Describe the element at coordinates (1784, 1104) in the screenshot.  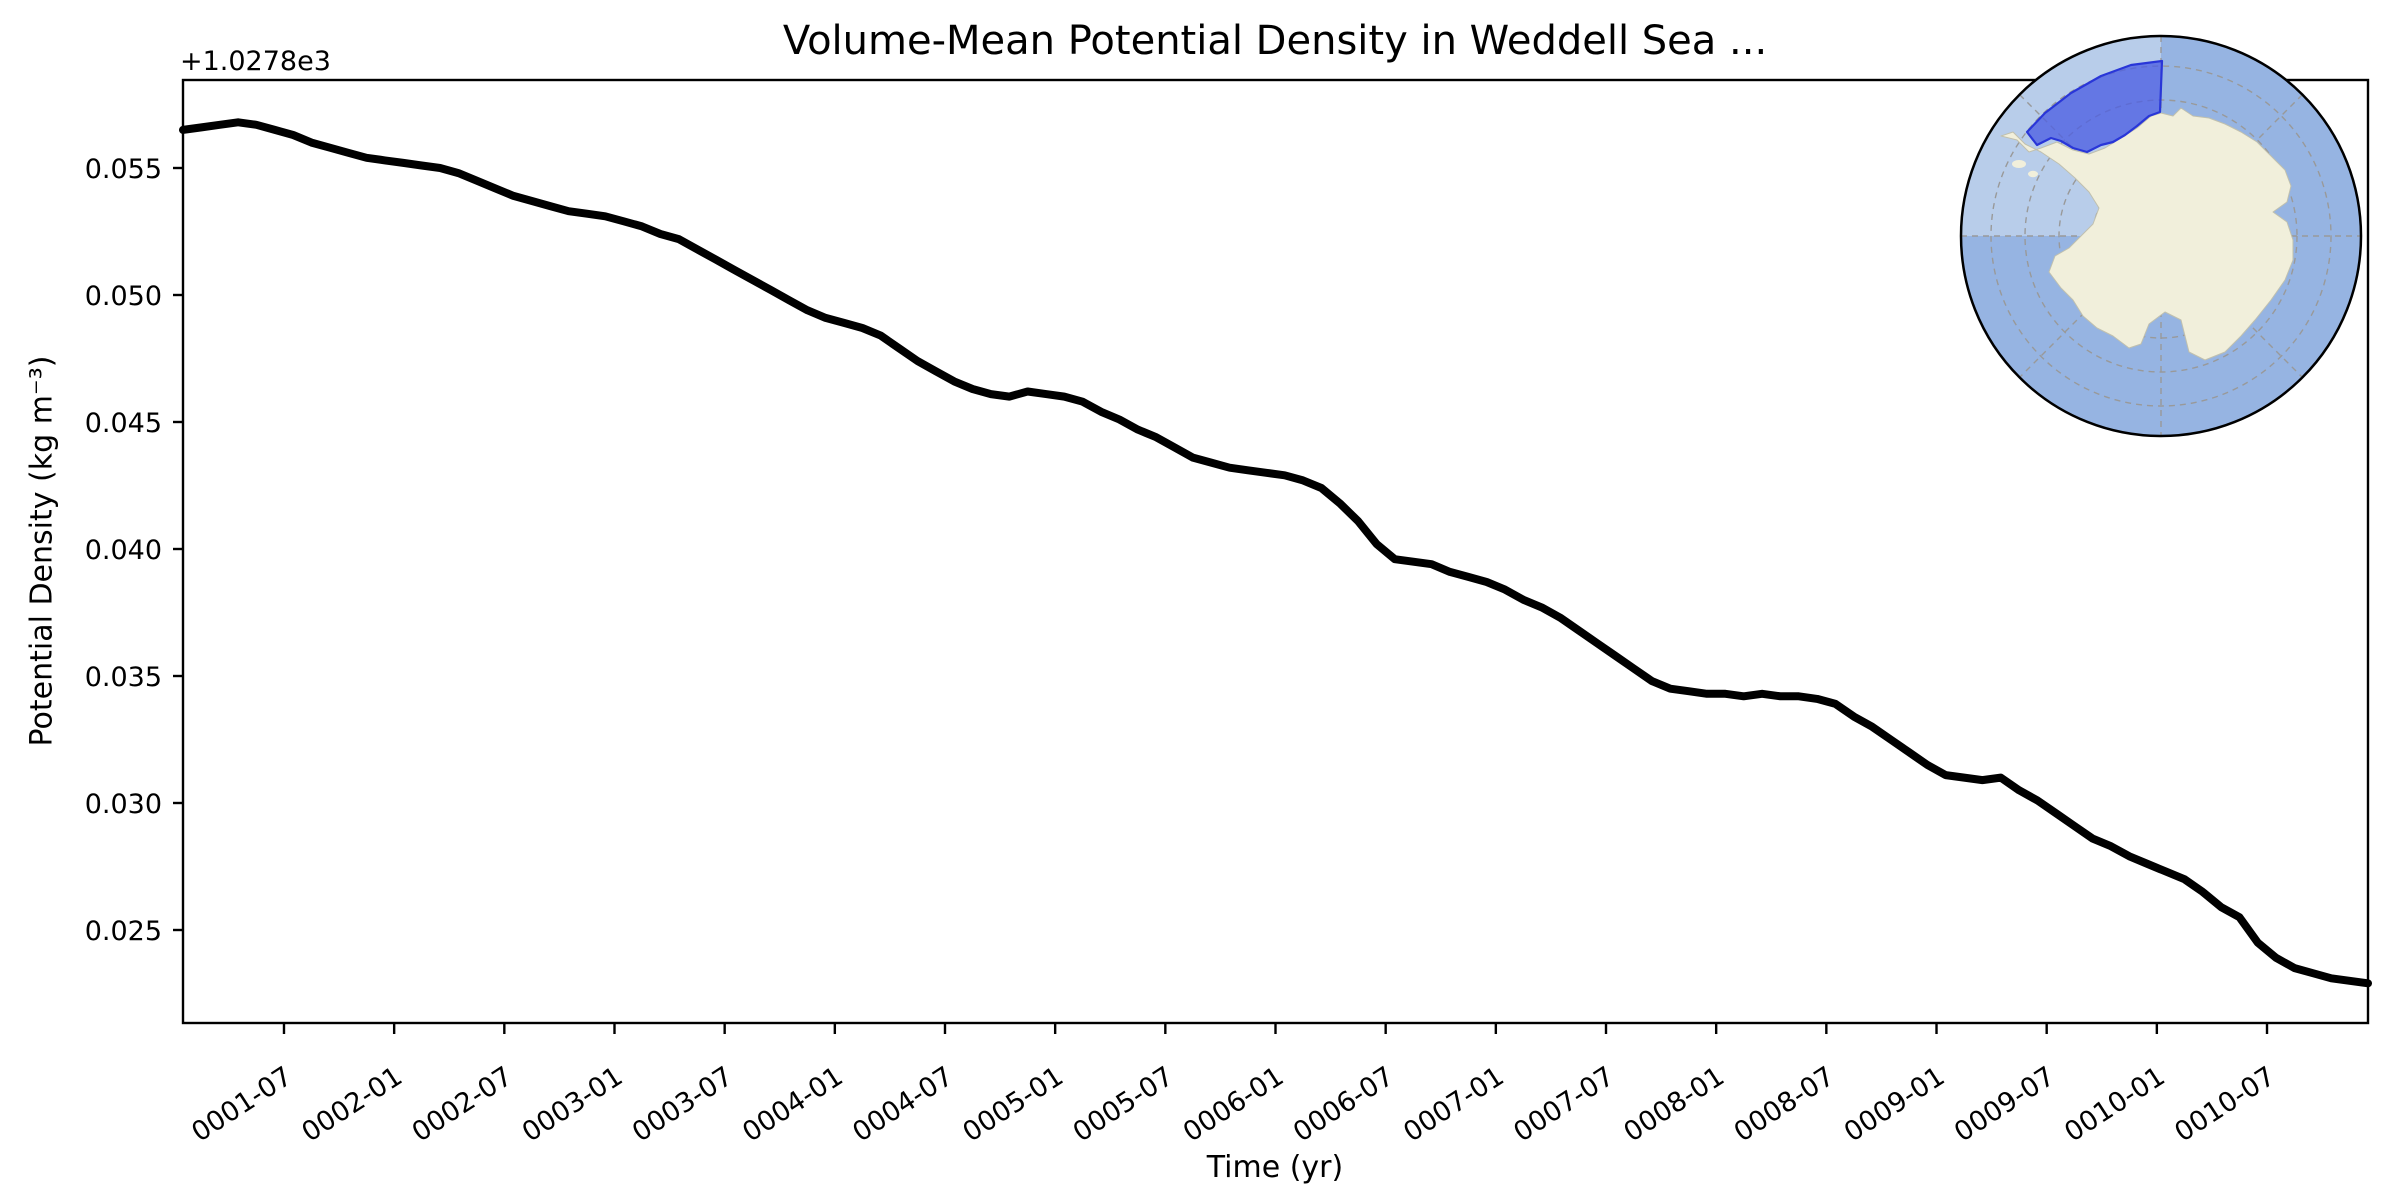
I see `x-tick-label: 0008-07` at that location.